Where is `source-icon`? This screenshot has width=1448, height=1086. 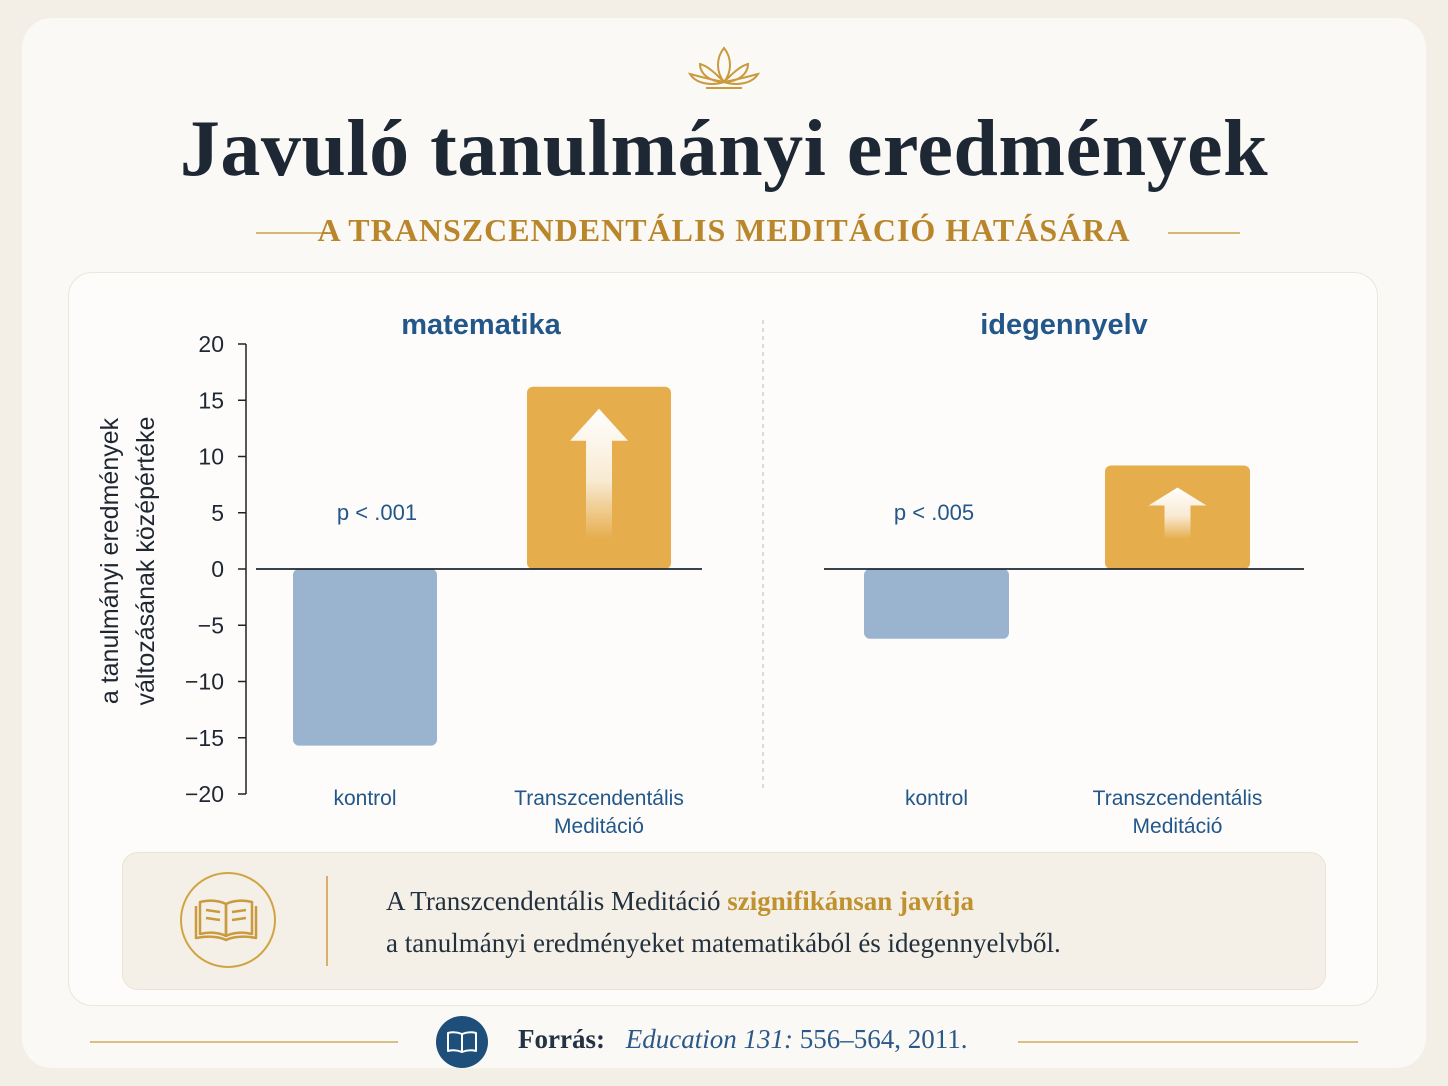
source-icon is located at coordinates (462, 1042).